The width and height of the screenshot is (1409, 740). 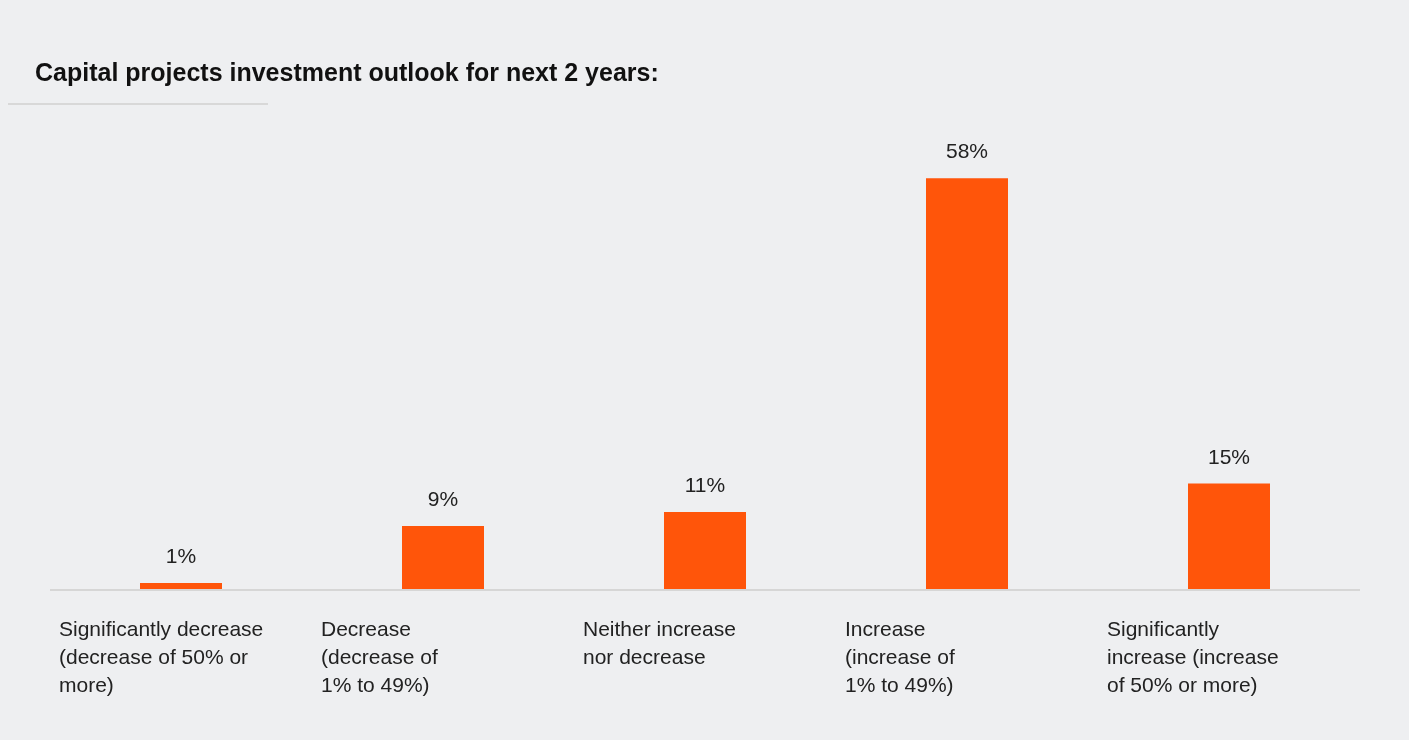 What do you see at coordinates (967, 151) in the screenshot?
I see `data-label: 58%` at bounding box center [967, 151].